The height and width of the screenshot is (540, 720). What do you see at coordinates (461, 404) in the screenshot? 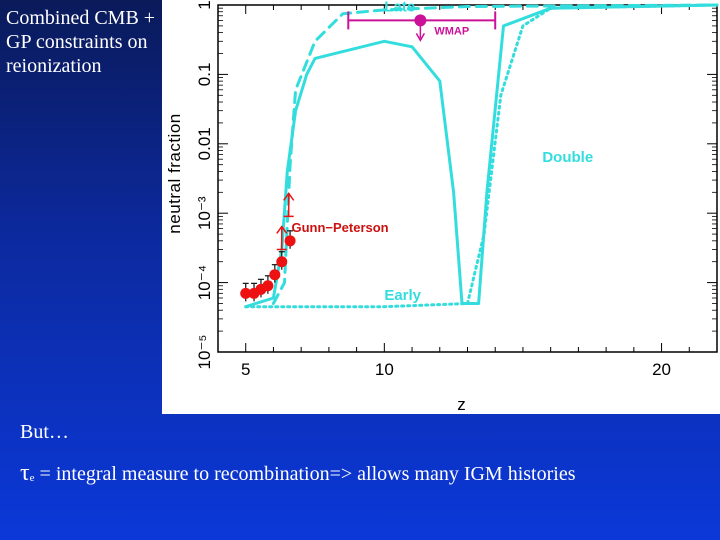
I see `x-axis-label: z` at bounding box center [461, 404].